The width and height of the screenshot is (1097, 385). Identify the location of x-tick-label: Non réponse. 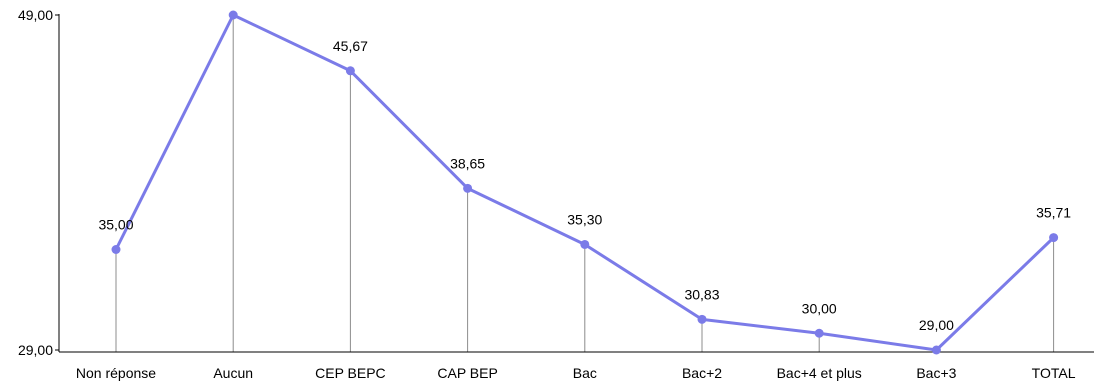
(116, 373).